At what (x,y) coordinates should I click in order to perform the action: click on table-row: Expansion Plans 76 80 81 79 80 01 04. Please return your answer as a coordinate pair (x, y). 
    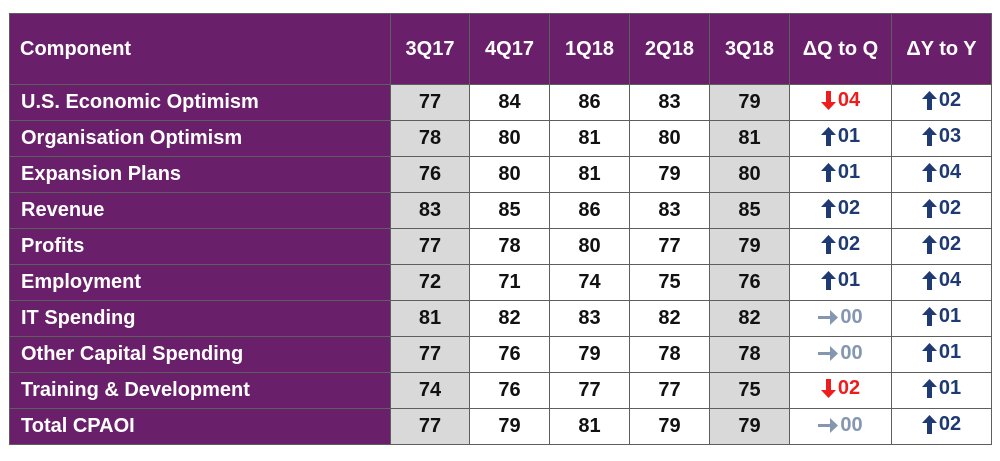
    Looking at the image, I should click on (500, 174).